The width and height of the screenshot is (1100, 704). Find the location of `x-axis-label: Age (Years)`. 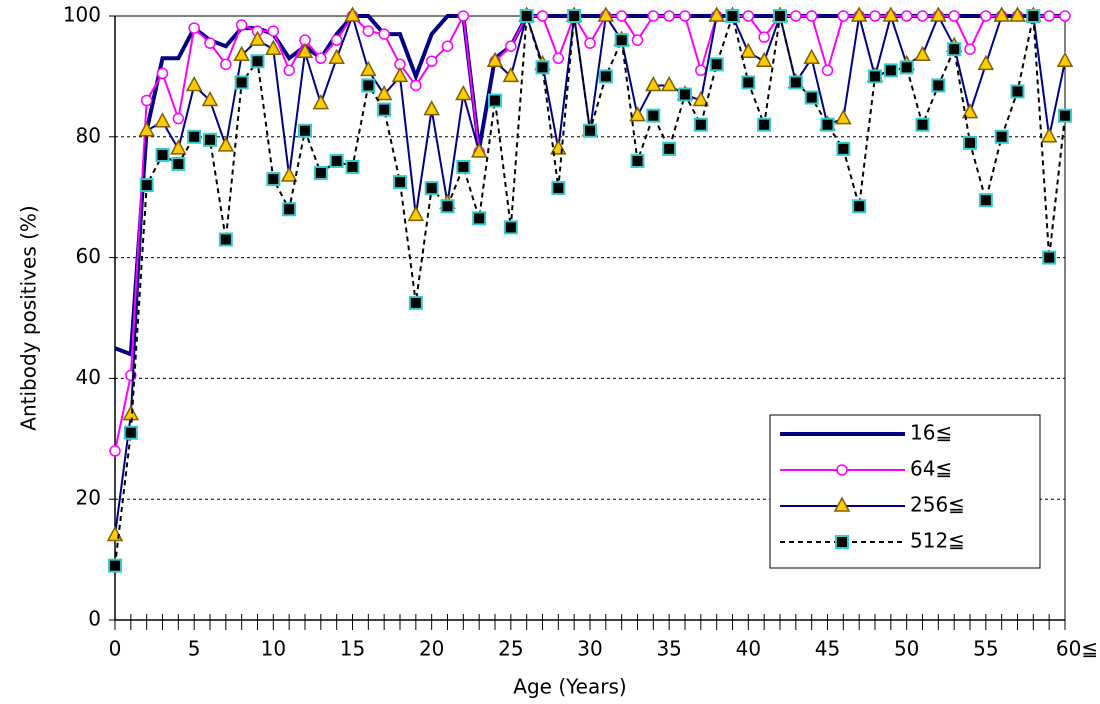

x-axis-label: Age (Years) is located at coordinates (569, 687).